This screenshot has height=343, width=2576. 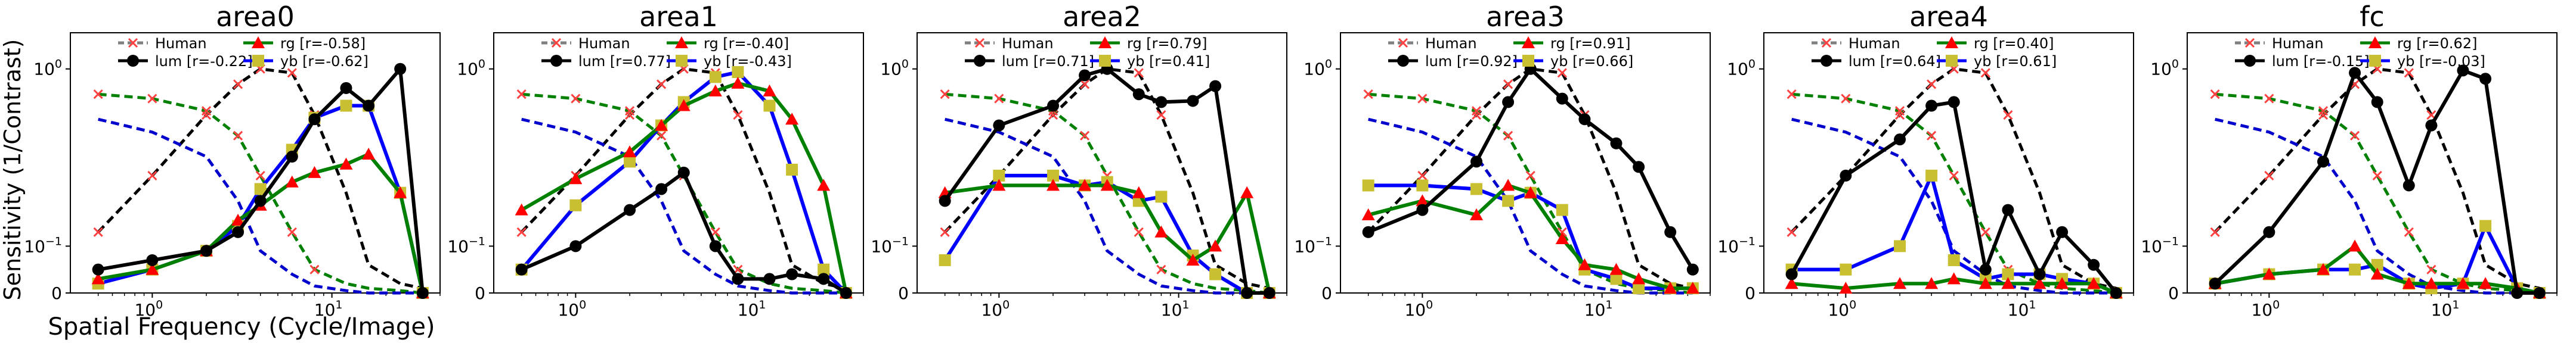 What do you see at coordinates (625, 62) in the screenshot?
I see `legend-label: lum [r=0.77]` at bounding box center [625, 62].